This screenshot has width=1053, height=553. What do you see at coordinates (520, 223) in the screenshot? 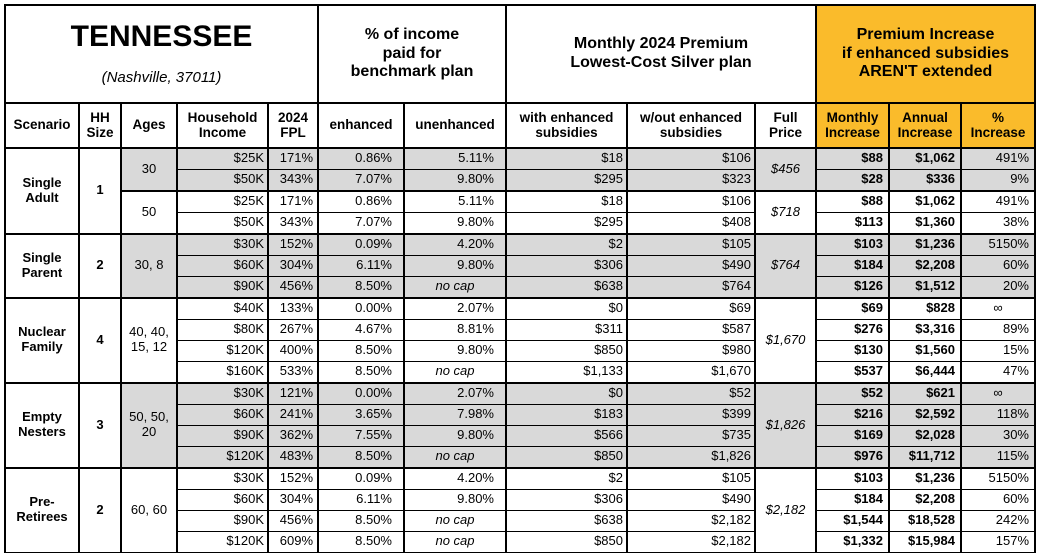
I see `table-row: $50K 343% 7.07% 9.80% $295 $408 $113 $1,360 38%` at bounding box center [520, 223].